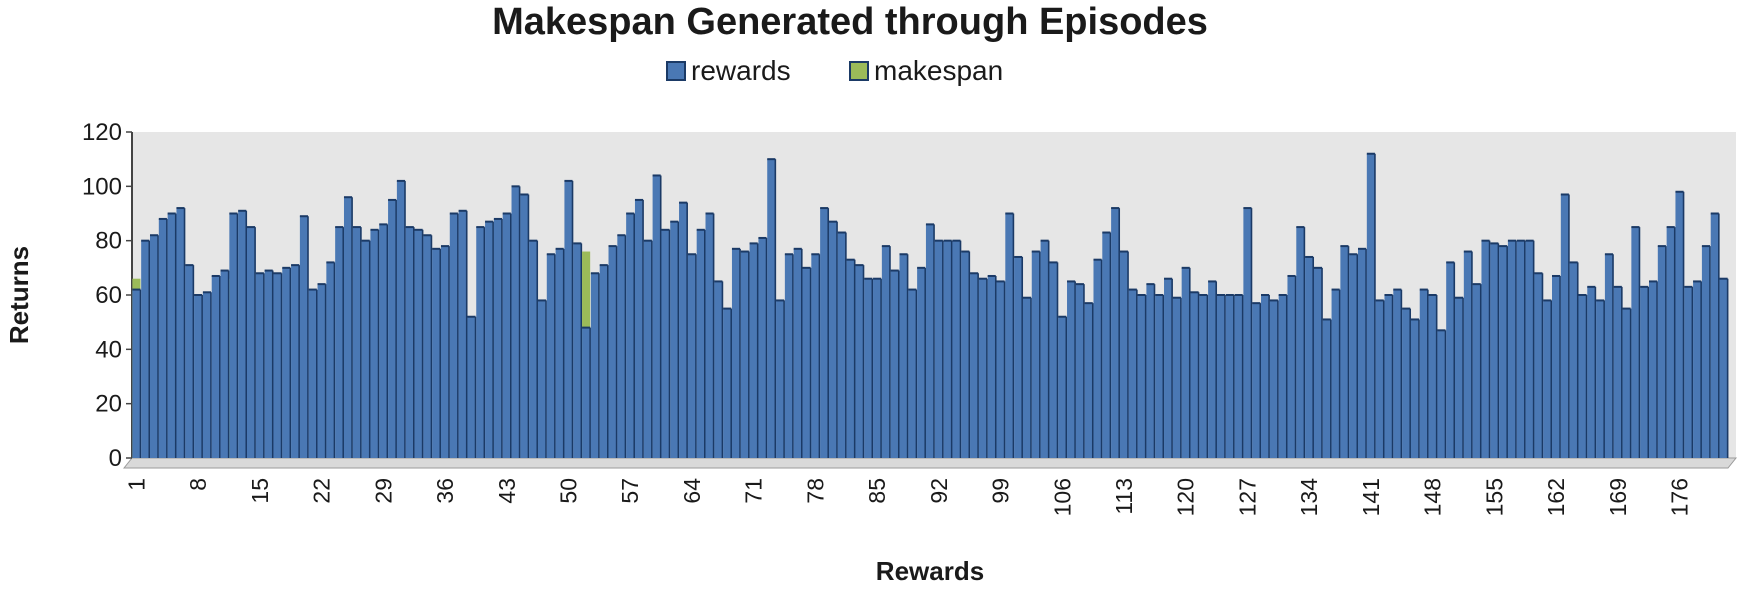 This screenshot has height=599, width=1753. I want to click on legend-swatch-makespan, so click(859, 71).